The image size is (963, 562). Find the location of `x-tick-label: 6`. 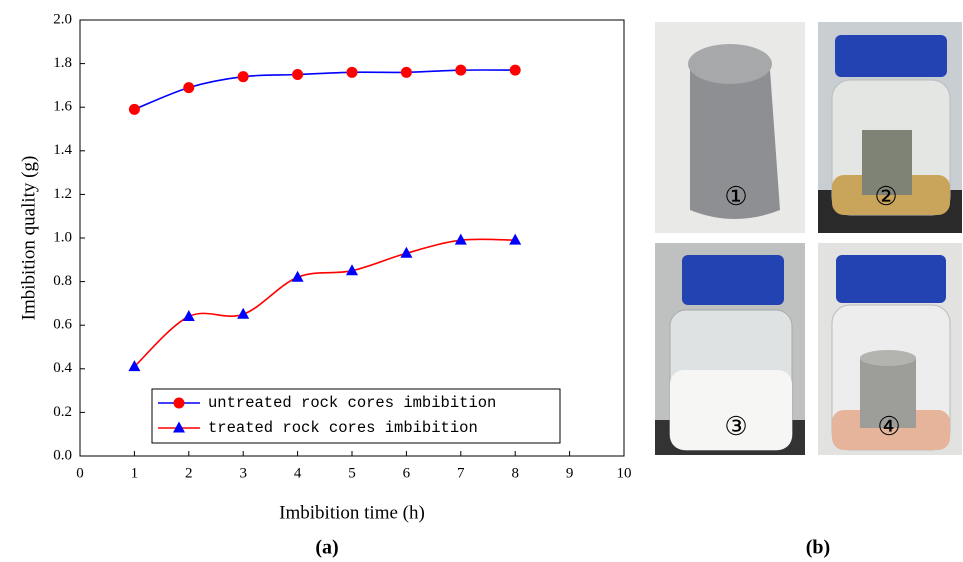

x-tick-label: 6 is located at coordinates (407, 473).